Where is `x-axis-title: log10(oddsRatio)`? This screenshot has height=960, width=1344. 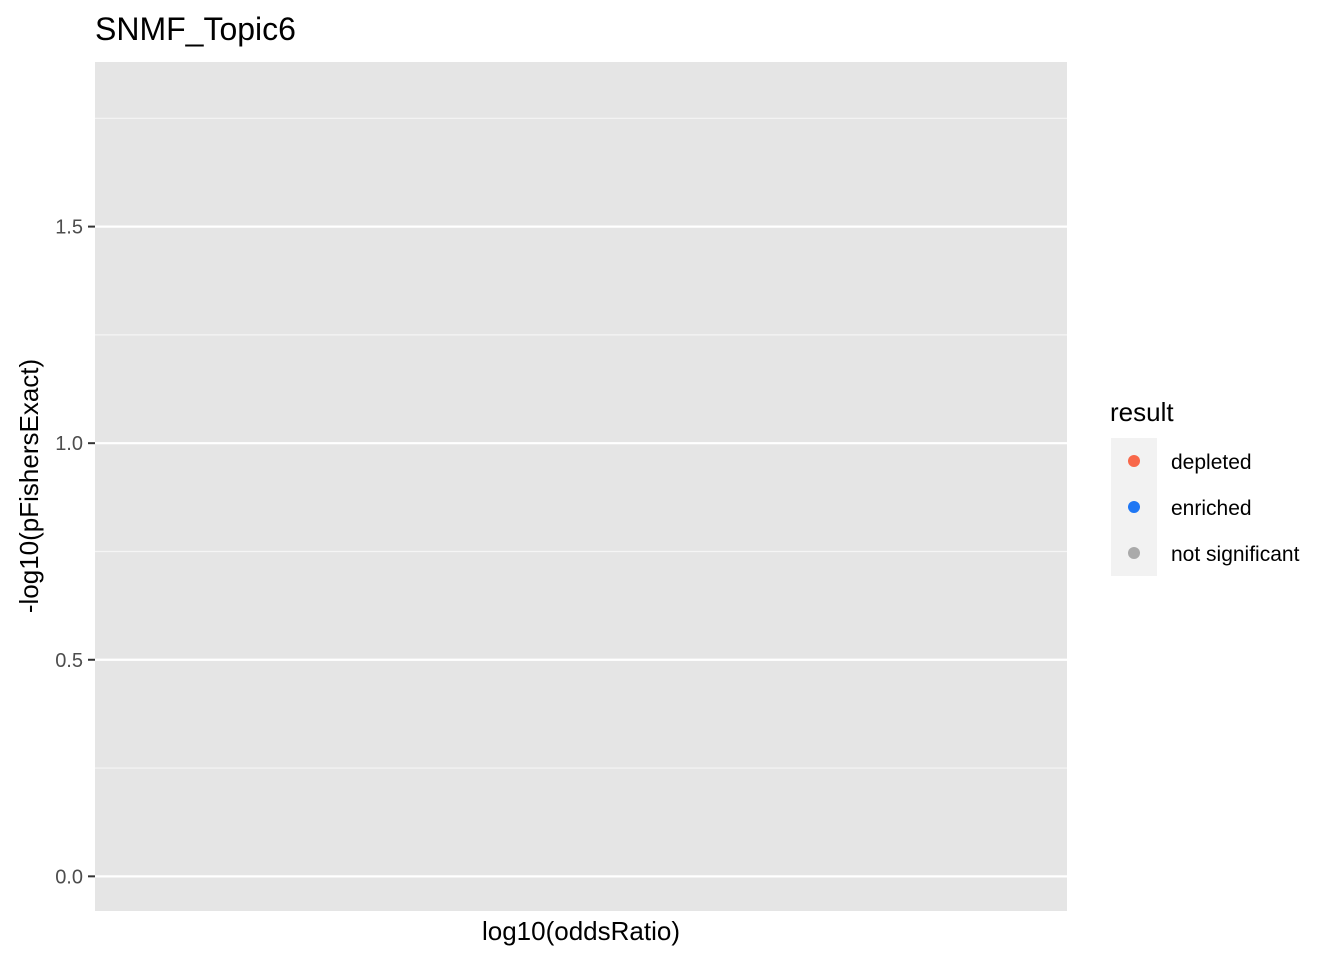 x-axis-title: log10(oddsRatio) is located at coordinates (581, 931).